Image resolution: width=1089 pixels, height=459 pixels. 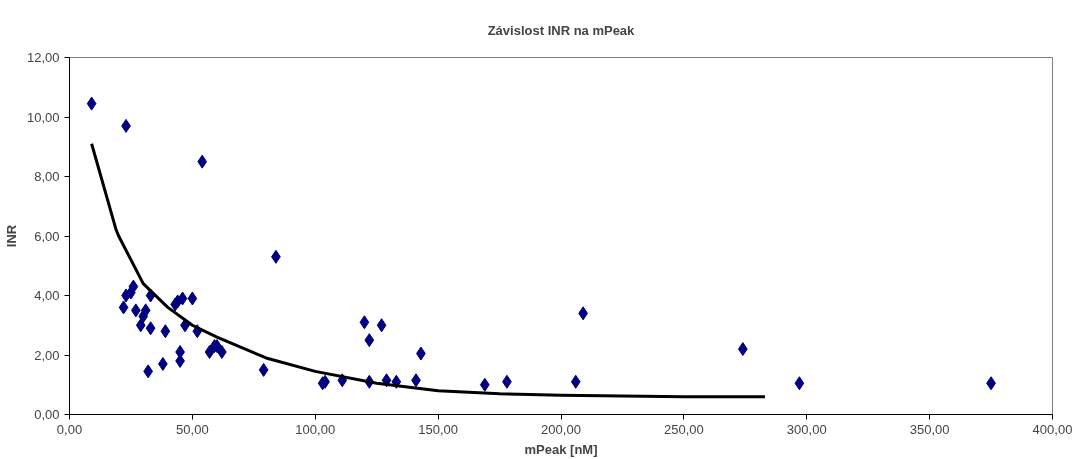 What do you see at coordinates (47, 236) in the screenshot?
I see `y-tick-label: 6,00` at bounding box center [47, 236].